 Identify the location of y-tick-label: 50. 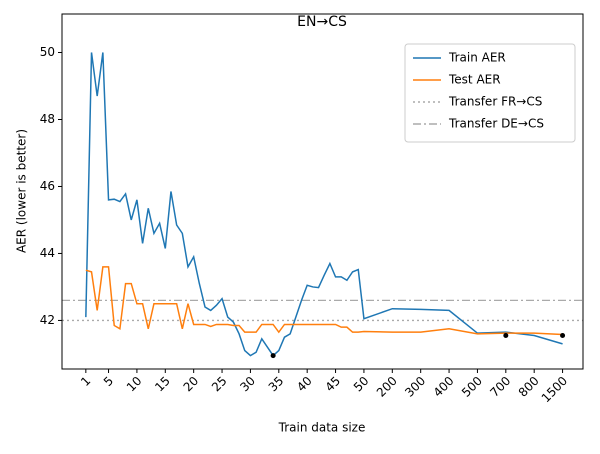
(47, 52).